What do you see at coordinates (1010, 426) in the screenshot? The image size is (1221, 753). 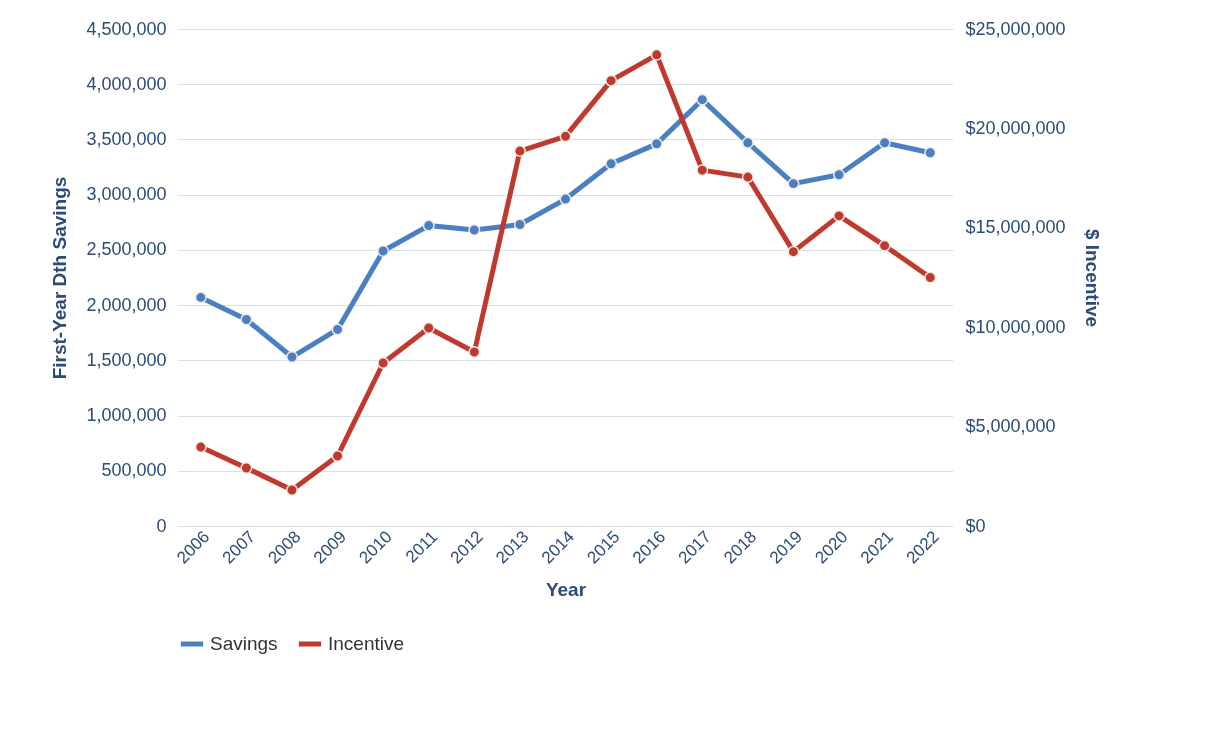 I see `y2-tick-label: $5,000,000` at bounding box center [1010, 426].